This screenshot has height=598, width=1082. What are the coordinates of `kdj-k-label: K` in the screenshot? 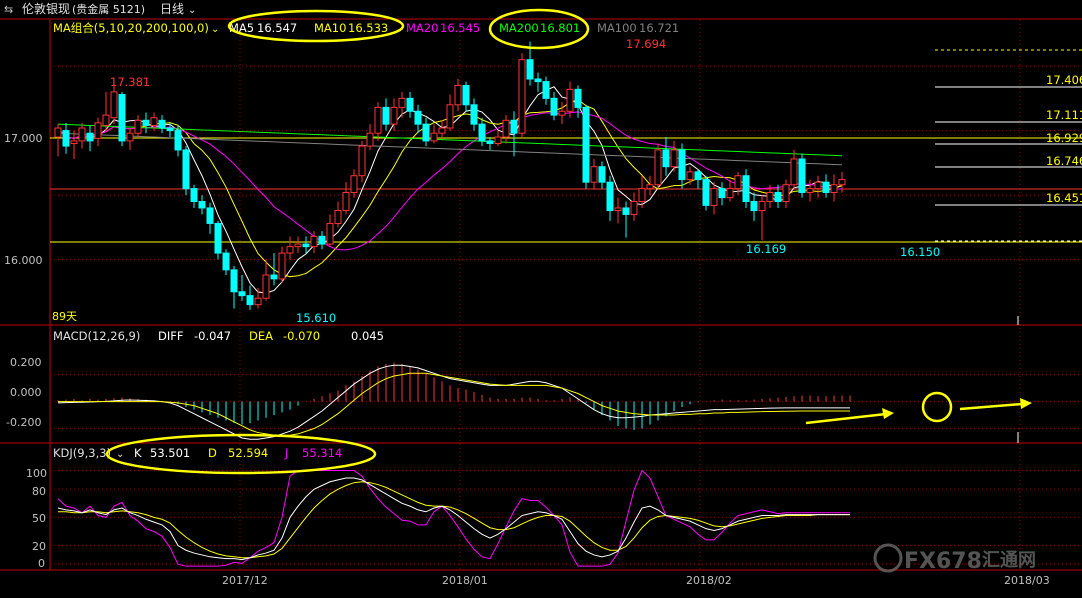 It's located at (138, 453).